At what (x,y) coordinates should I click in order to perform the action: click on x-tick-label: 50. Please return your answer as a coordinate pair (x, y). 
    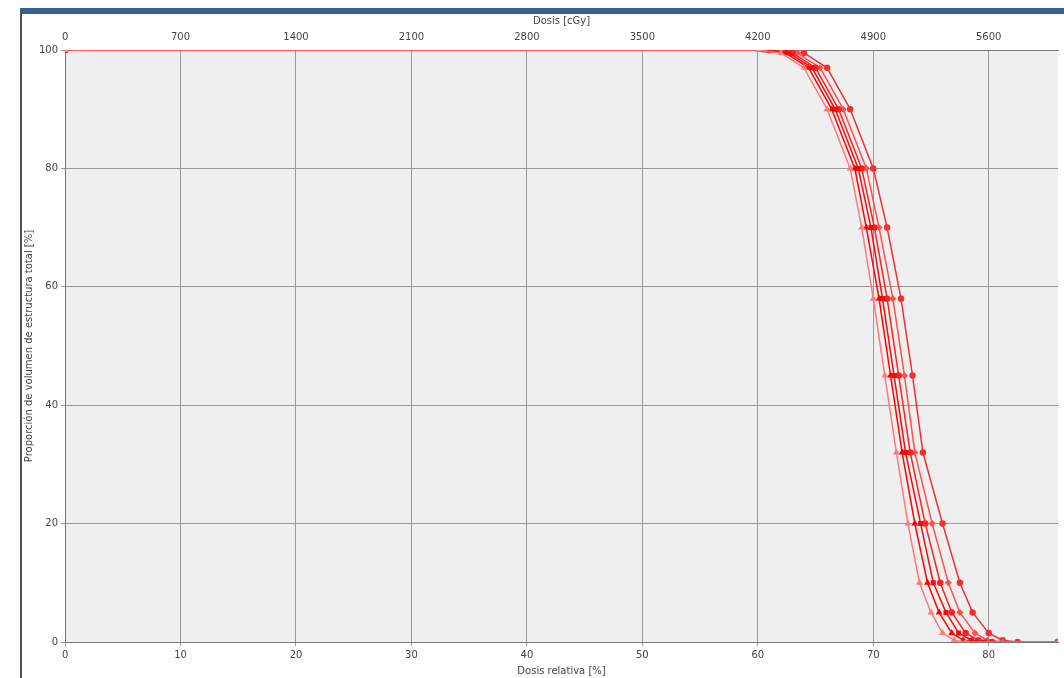
    Looking at the image, I should click on (642, 654).